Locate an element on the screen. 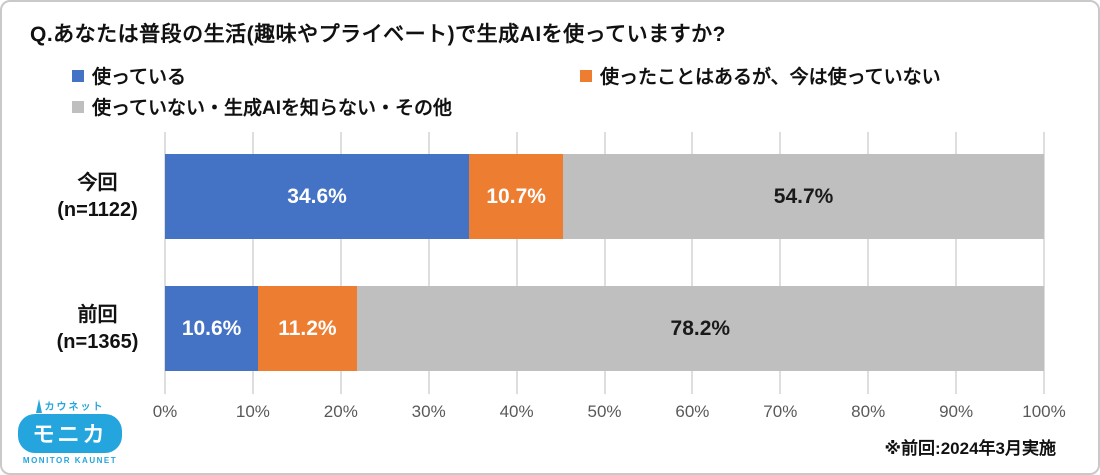 The height and width of the screenshot is (475, 1100). bar-segment: 10.6% is located at coordinates (212, 328).